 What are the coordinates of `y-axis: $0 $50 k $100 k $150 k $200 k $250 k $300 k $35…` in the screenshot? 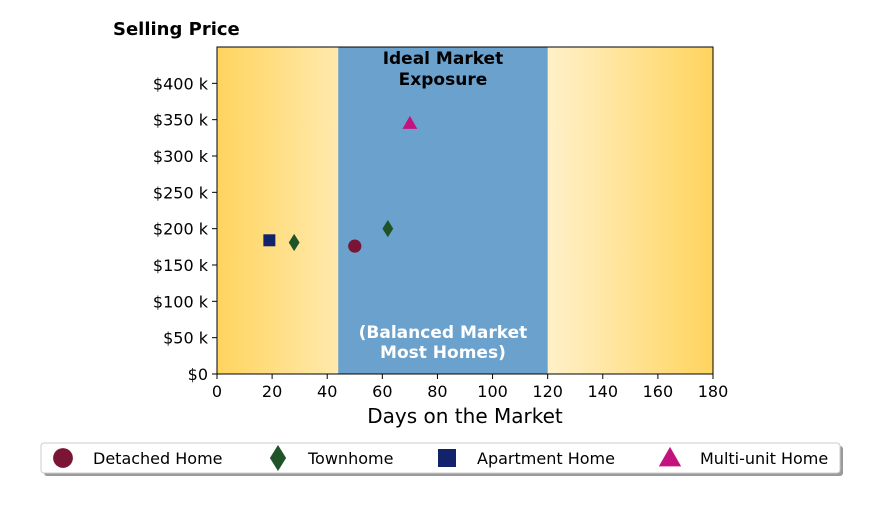 It's located at (185, 229).